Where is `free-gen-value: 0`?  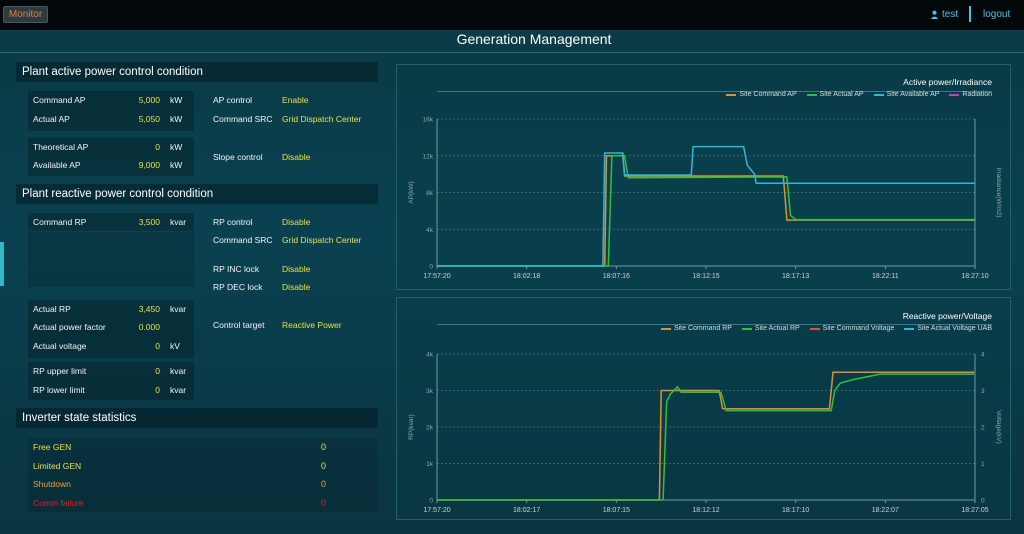 free-gen-value: 0 is located at coordinates (324, 447).